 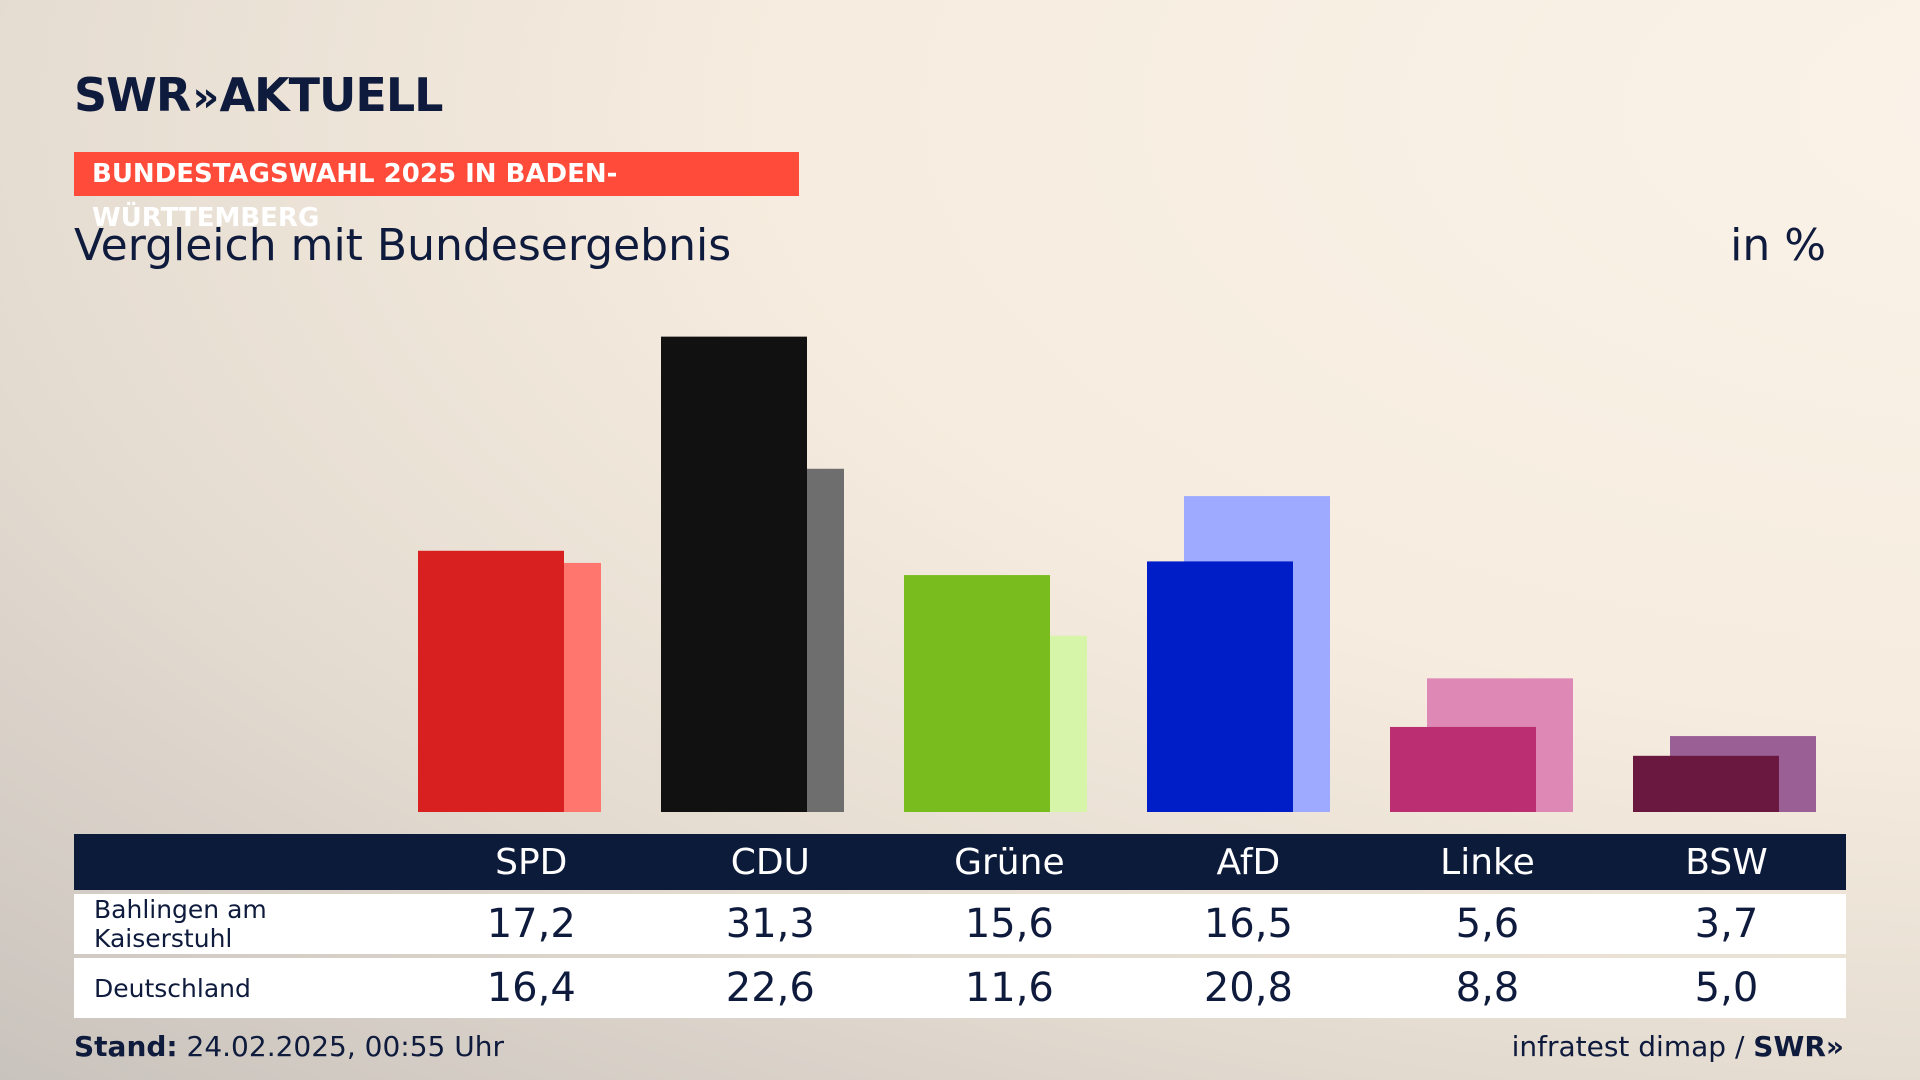 I want to click on bar-bahlingen-bsw, so click(x=1706, y=783).